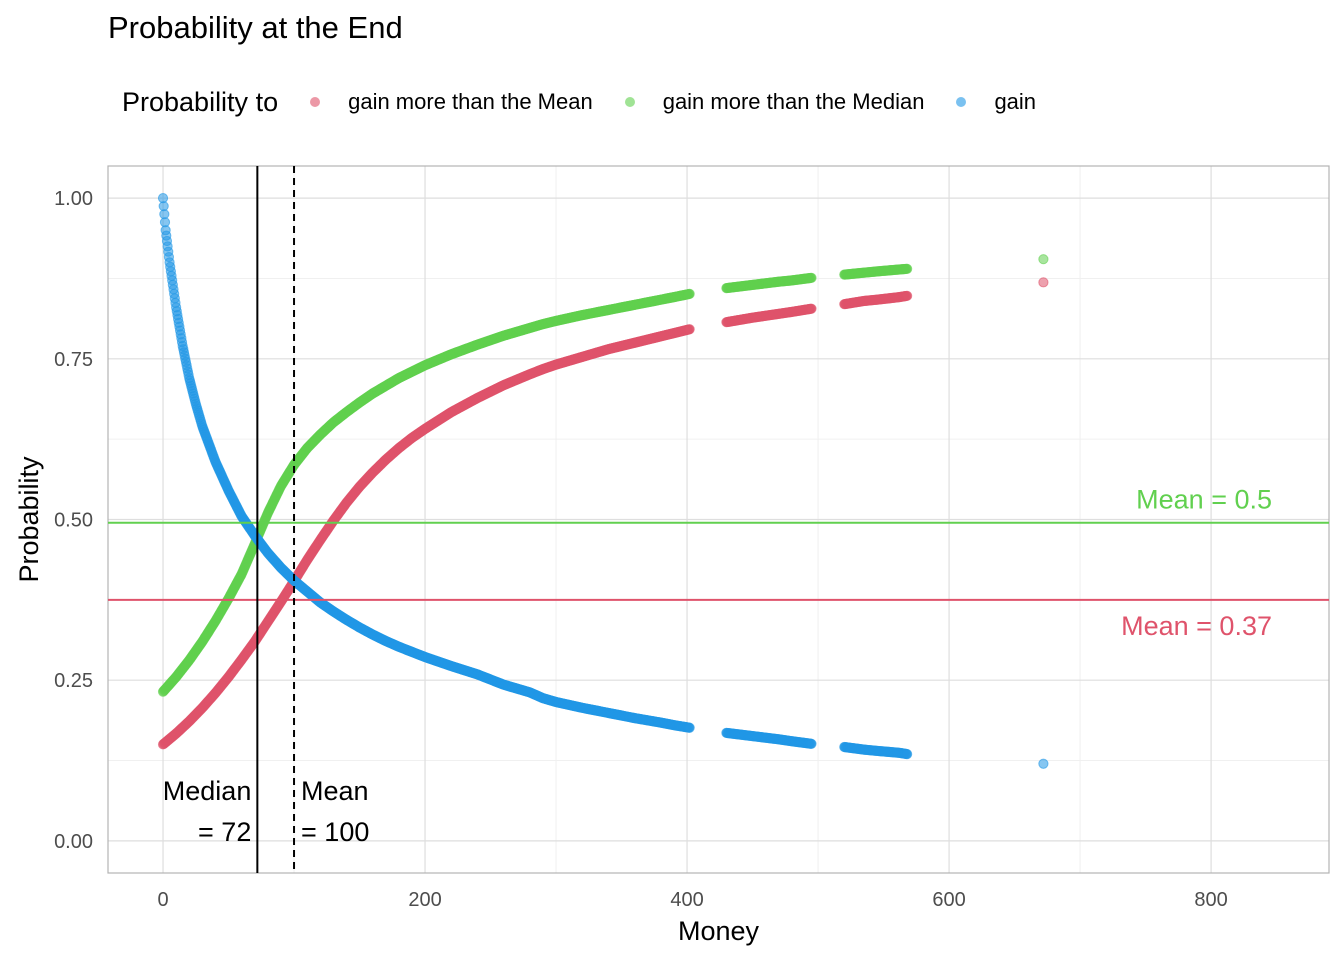 This screenshot has width=1344, height=960. I want to click on legend-item-gain: gain, so click(994, 102).